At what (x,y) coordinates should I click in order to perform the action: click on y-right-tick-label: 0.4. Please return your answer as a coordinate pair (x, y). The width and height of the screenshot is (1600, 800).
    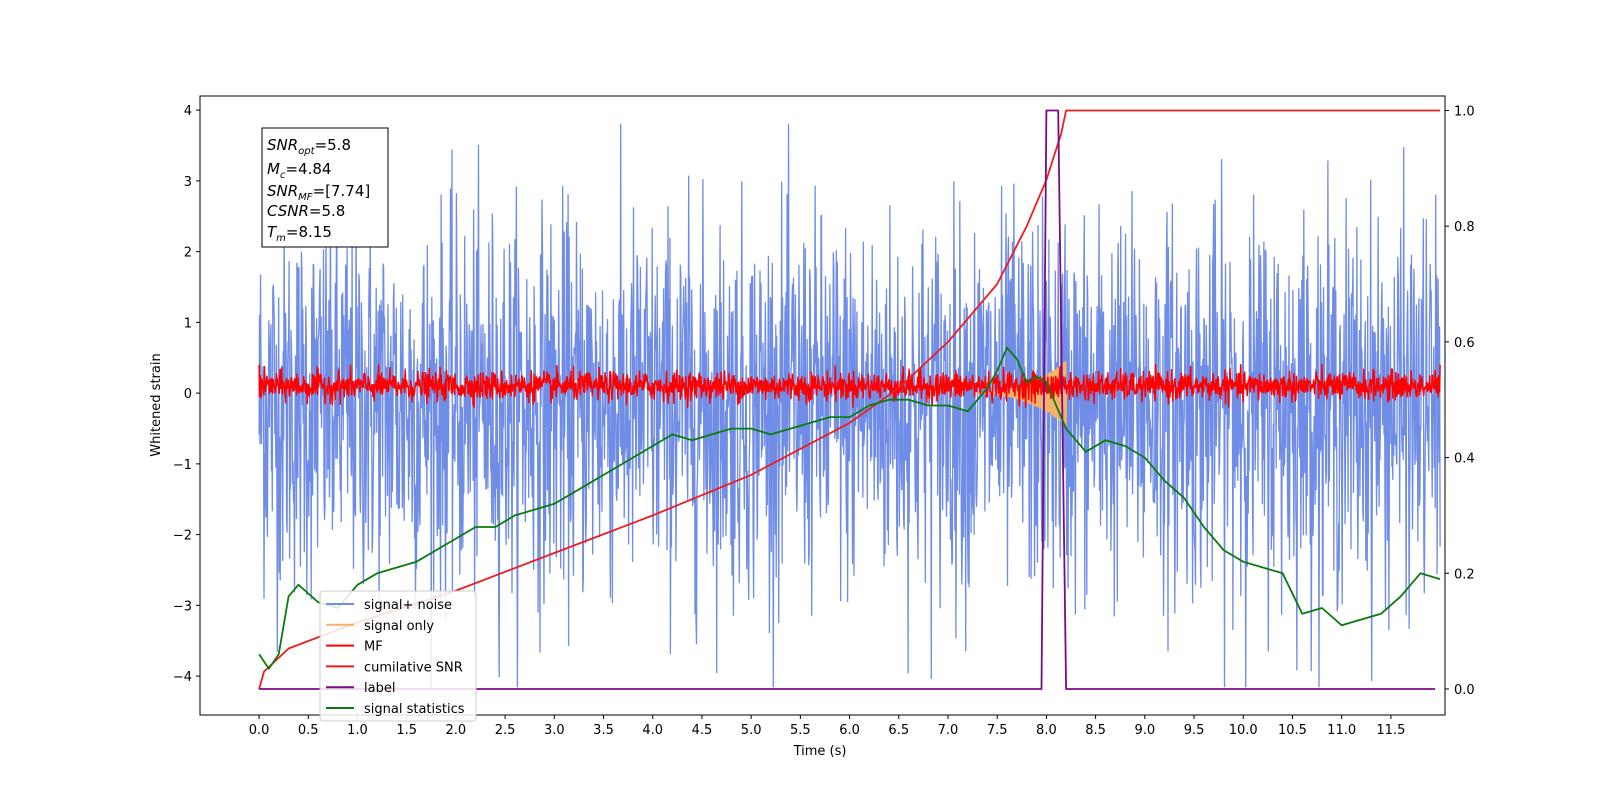
    Looking at the image, I should click on (1464, 459).